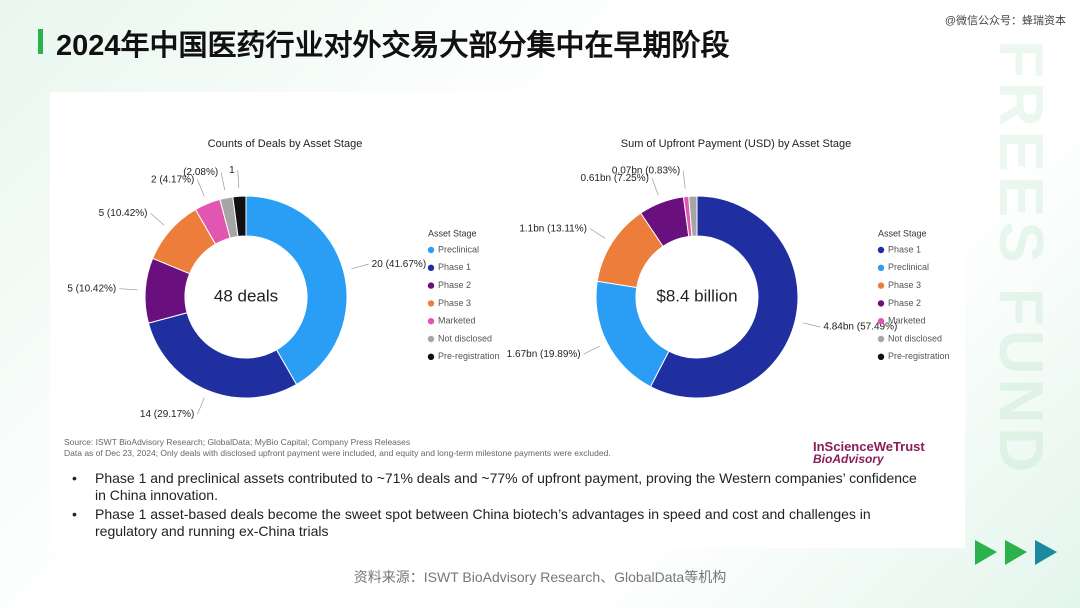 This screenshot has width=1080, height=608. What do you see at coordinates (1005, 21) in the screenshot?
I see `watermark: @微信公众号：蜂瑞资本` at bounding box center [1005, 21].